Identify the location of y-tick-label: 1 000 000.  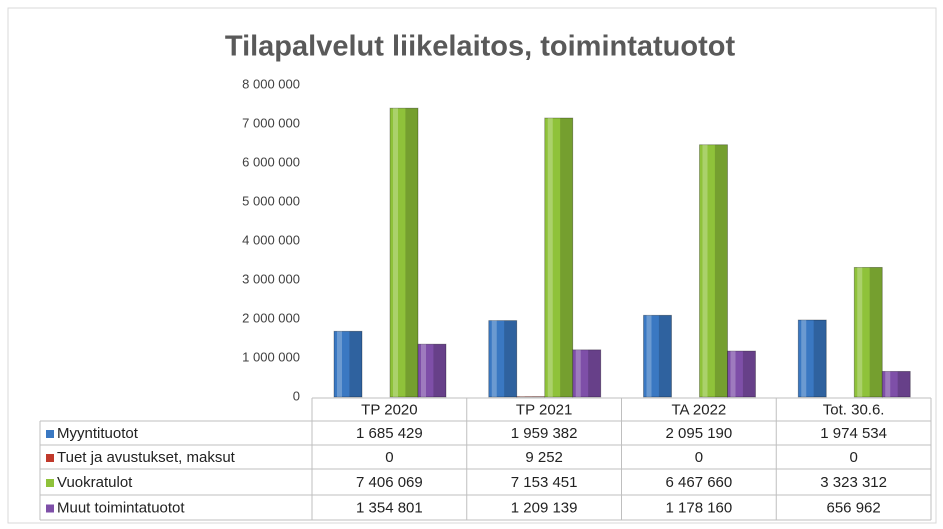
(271, 356).